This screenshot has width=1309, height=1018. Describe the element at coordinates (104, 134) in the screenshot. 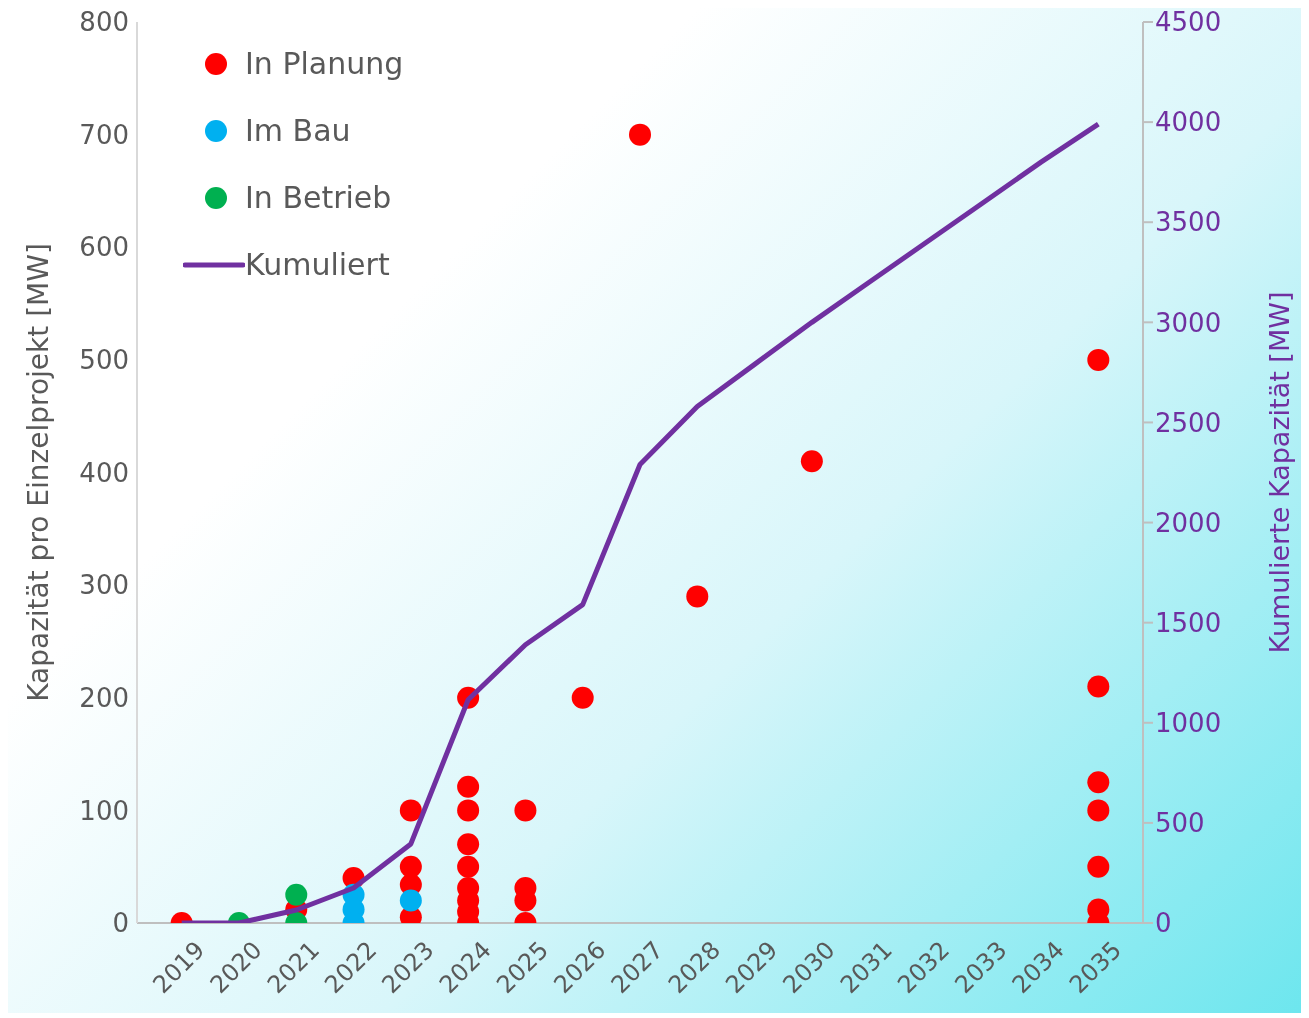

I see `y-tick-label: 700` at that location.